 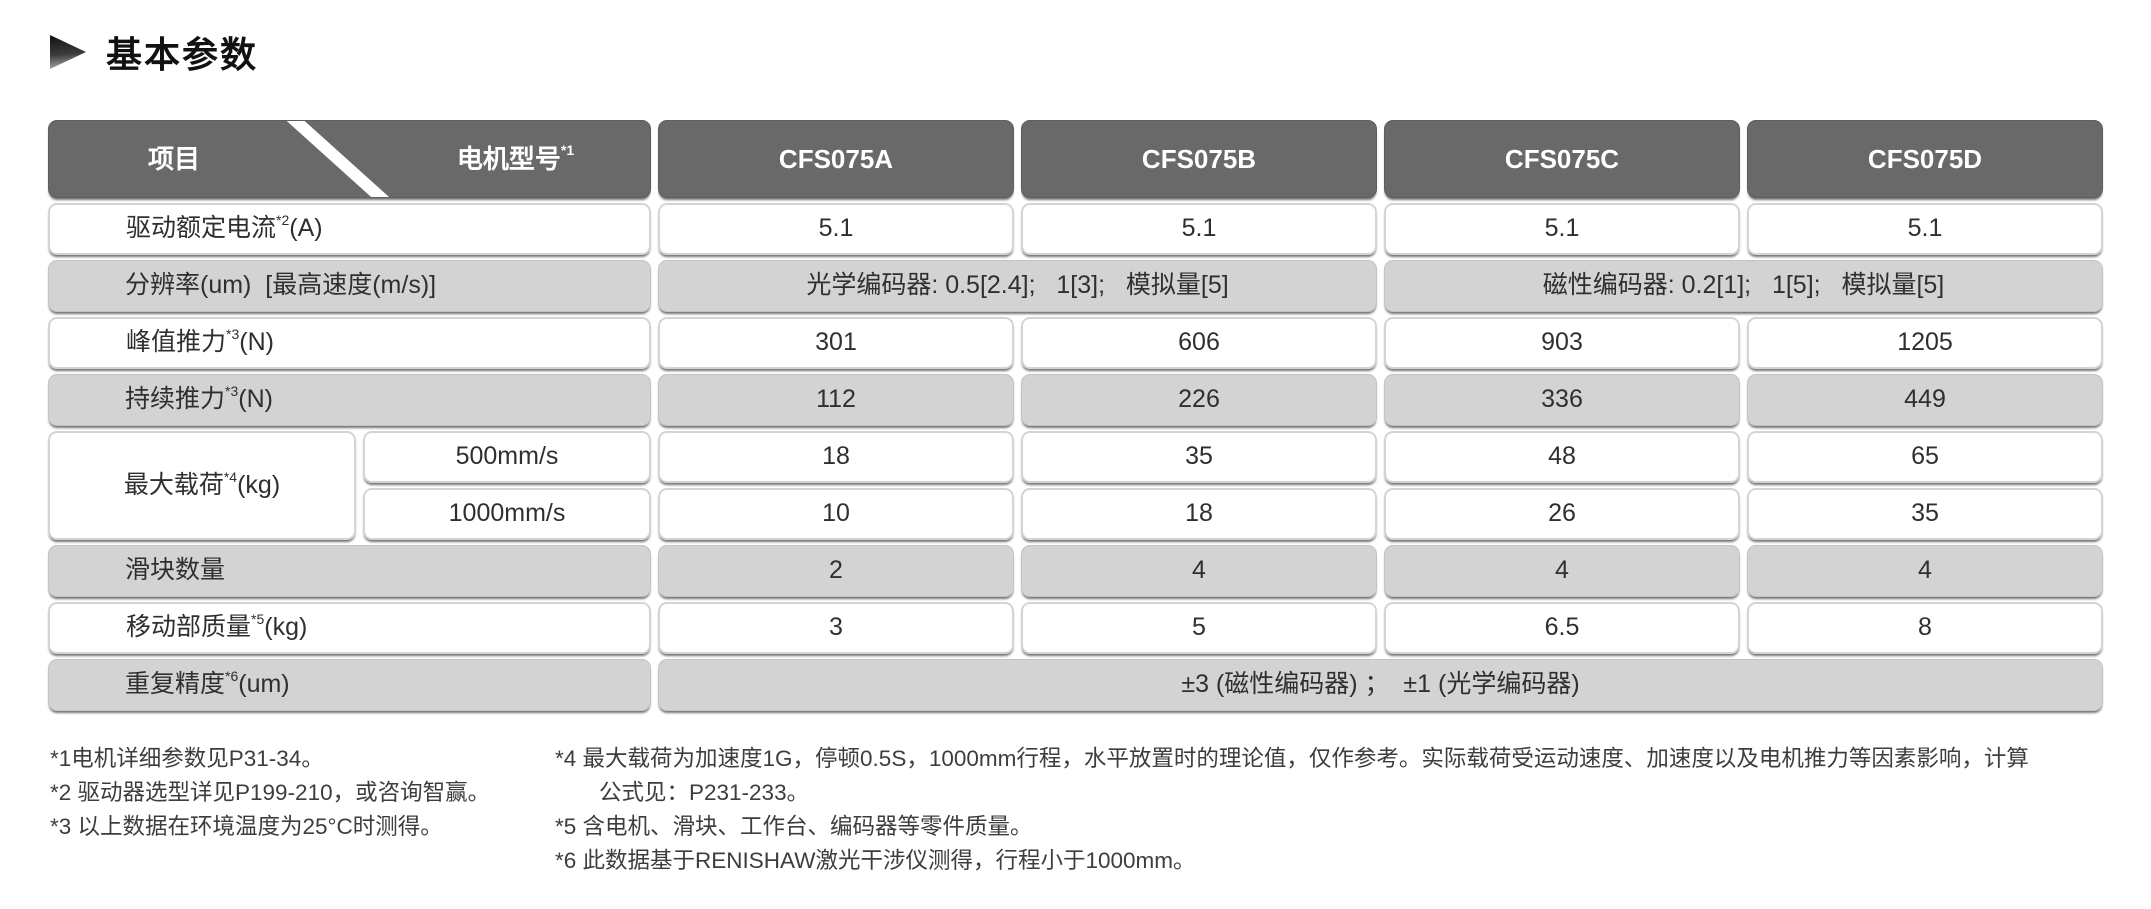 What do you see at coordinates (1562, 229) in the screenshot?
I see `value-current-c: 5.1` at bounding box center [1562, 229].